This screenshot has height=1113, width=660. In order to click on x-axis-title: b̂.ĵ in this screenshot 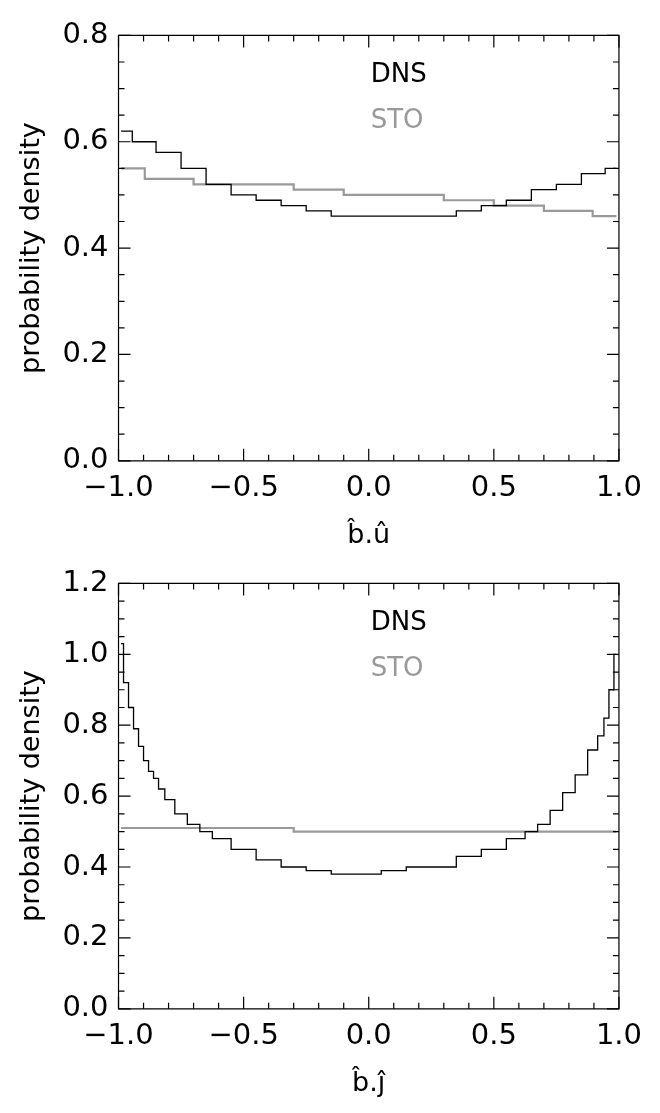, I will do `click(368, 1081)`.